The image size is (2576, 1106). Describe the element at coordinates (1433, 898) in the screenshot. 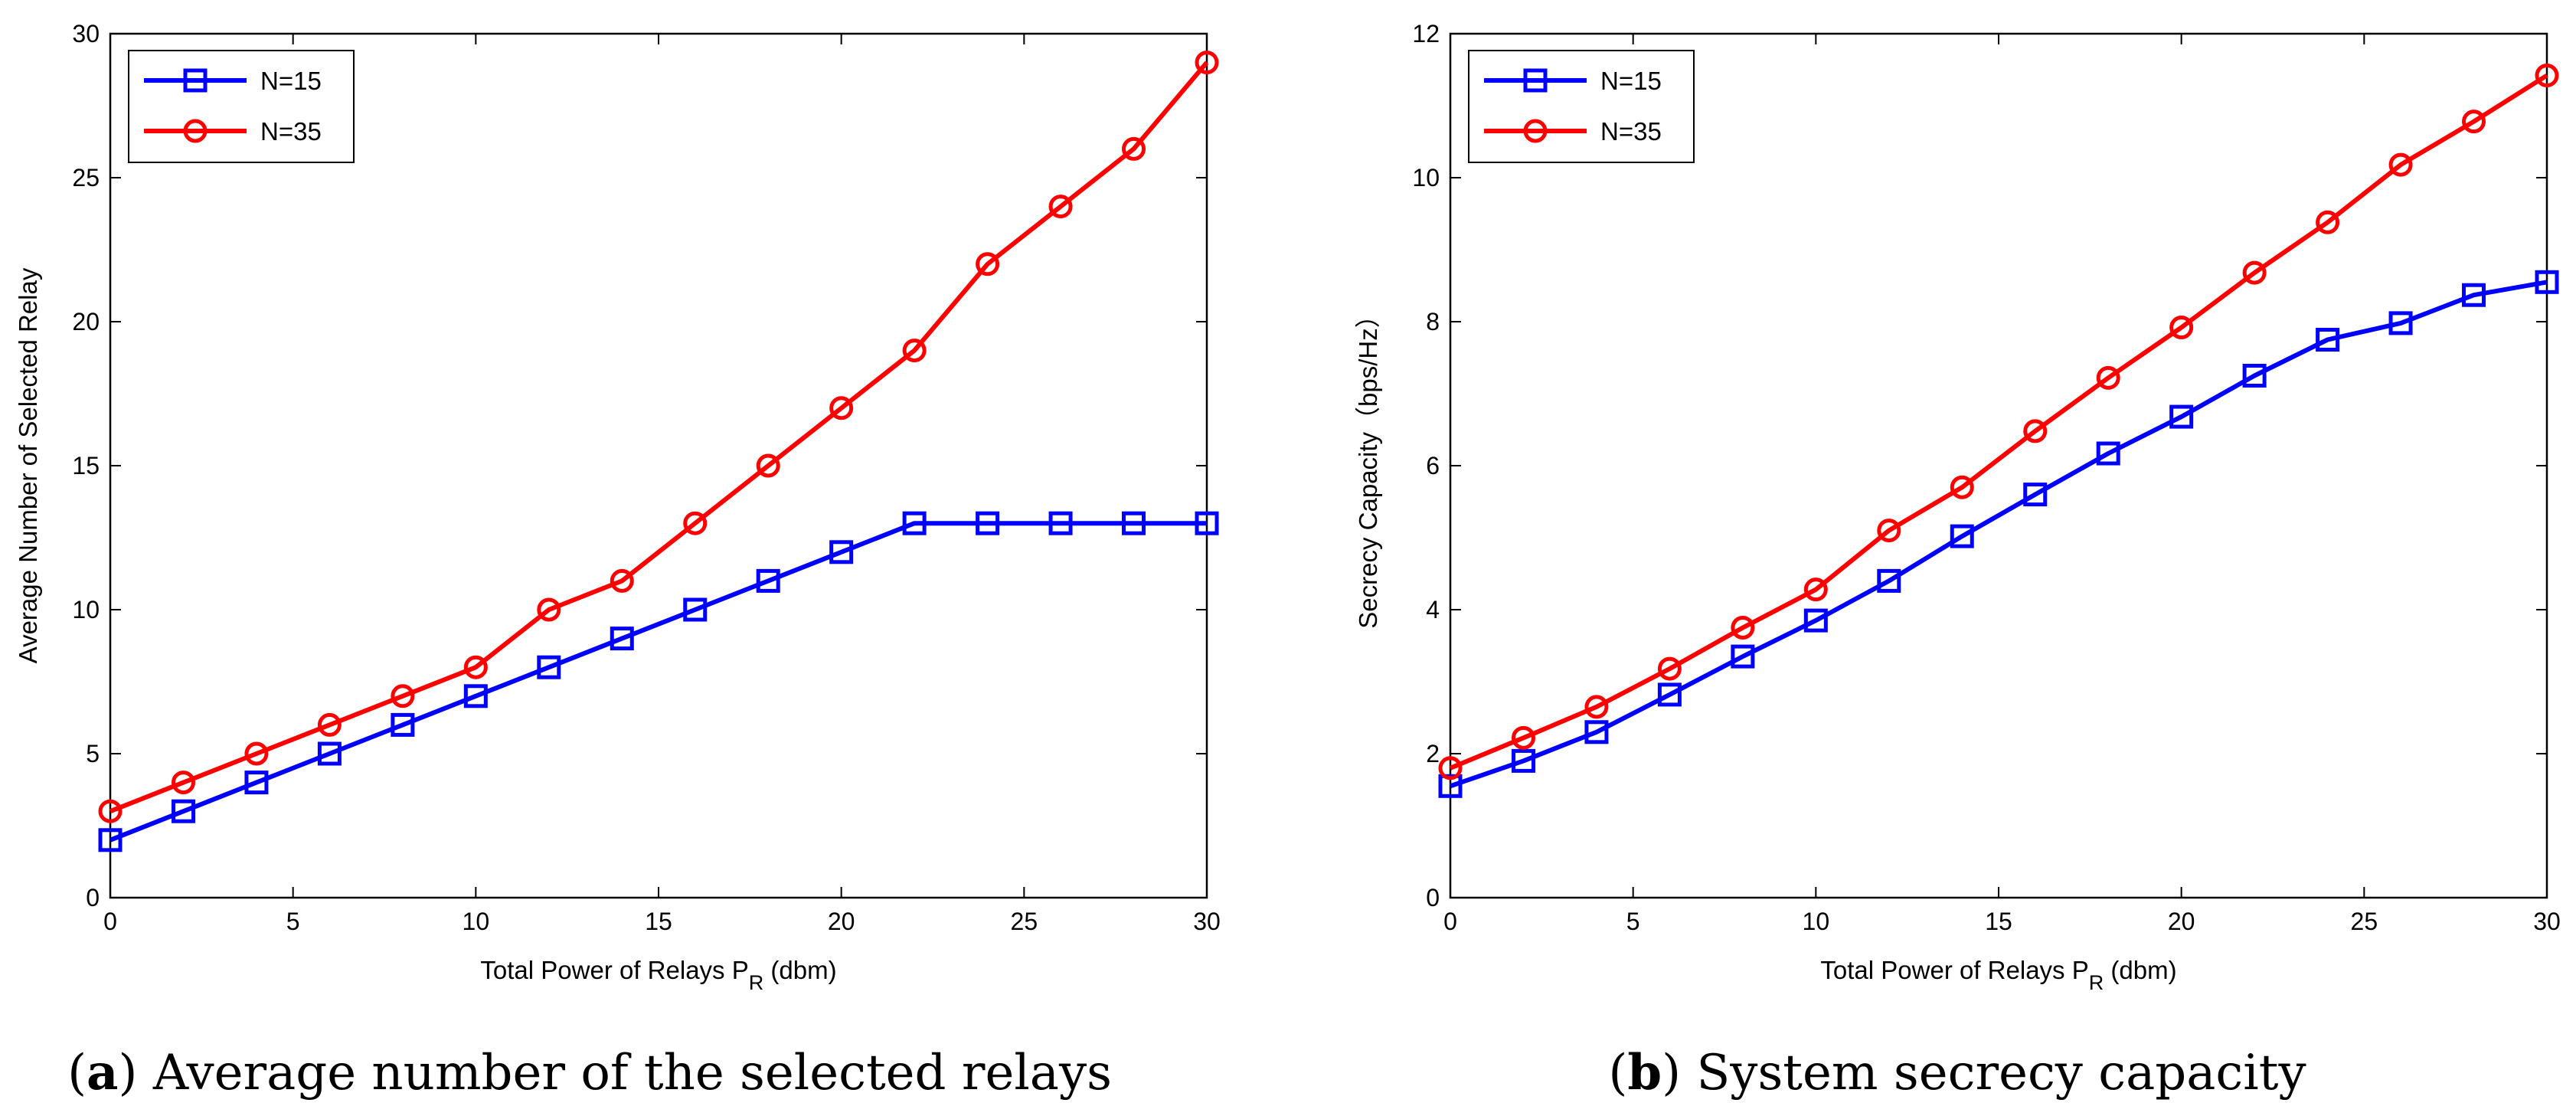

I see `panel-b-ytick-label-0: 0` at that location.